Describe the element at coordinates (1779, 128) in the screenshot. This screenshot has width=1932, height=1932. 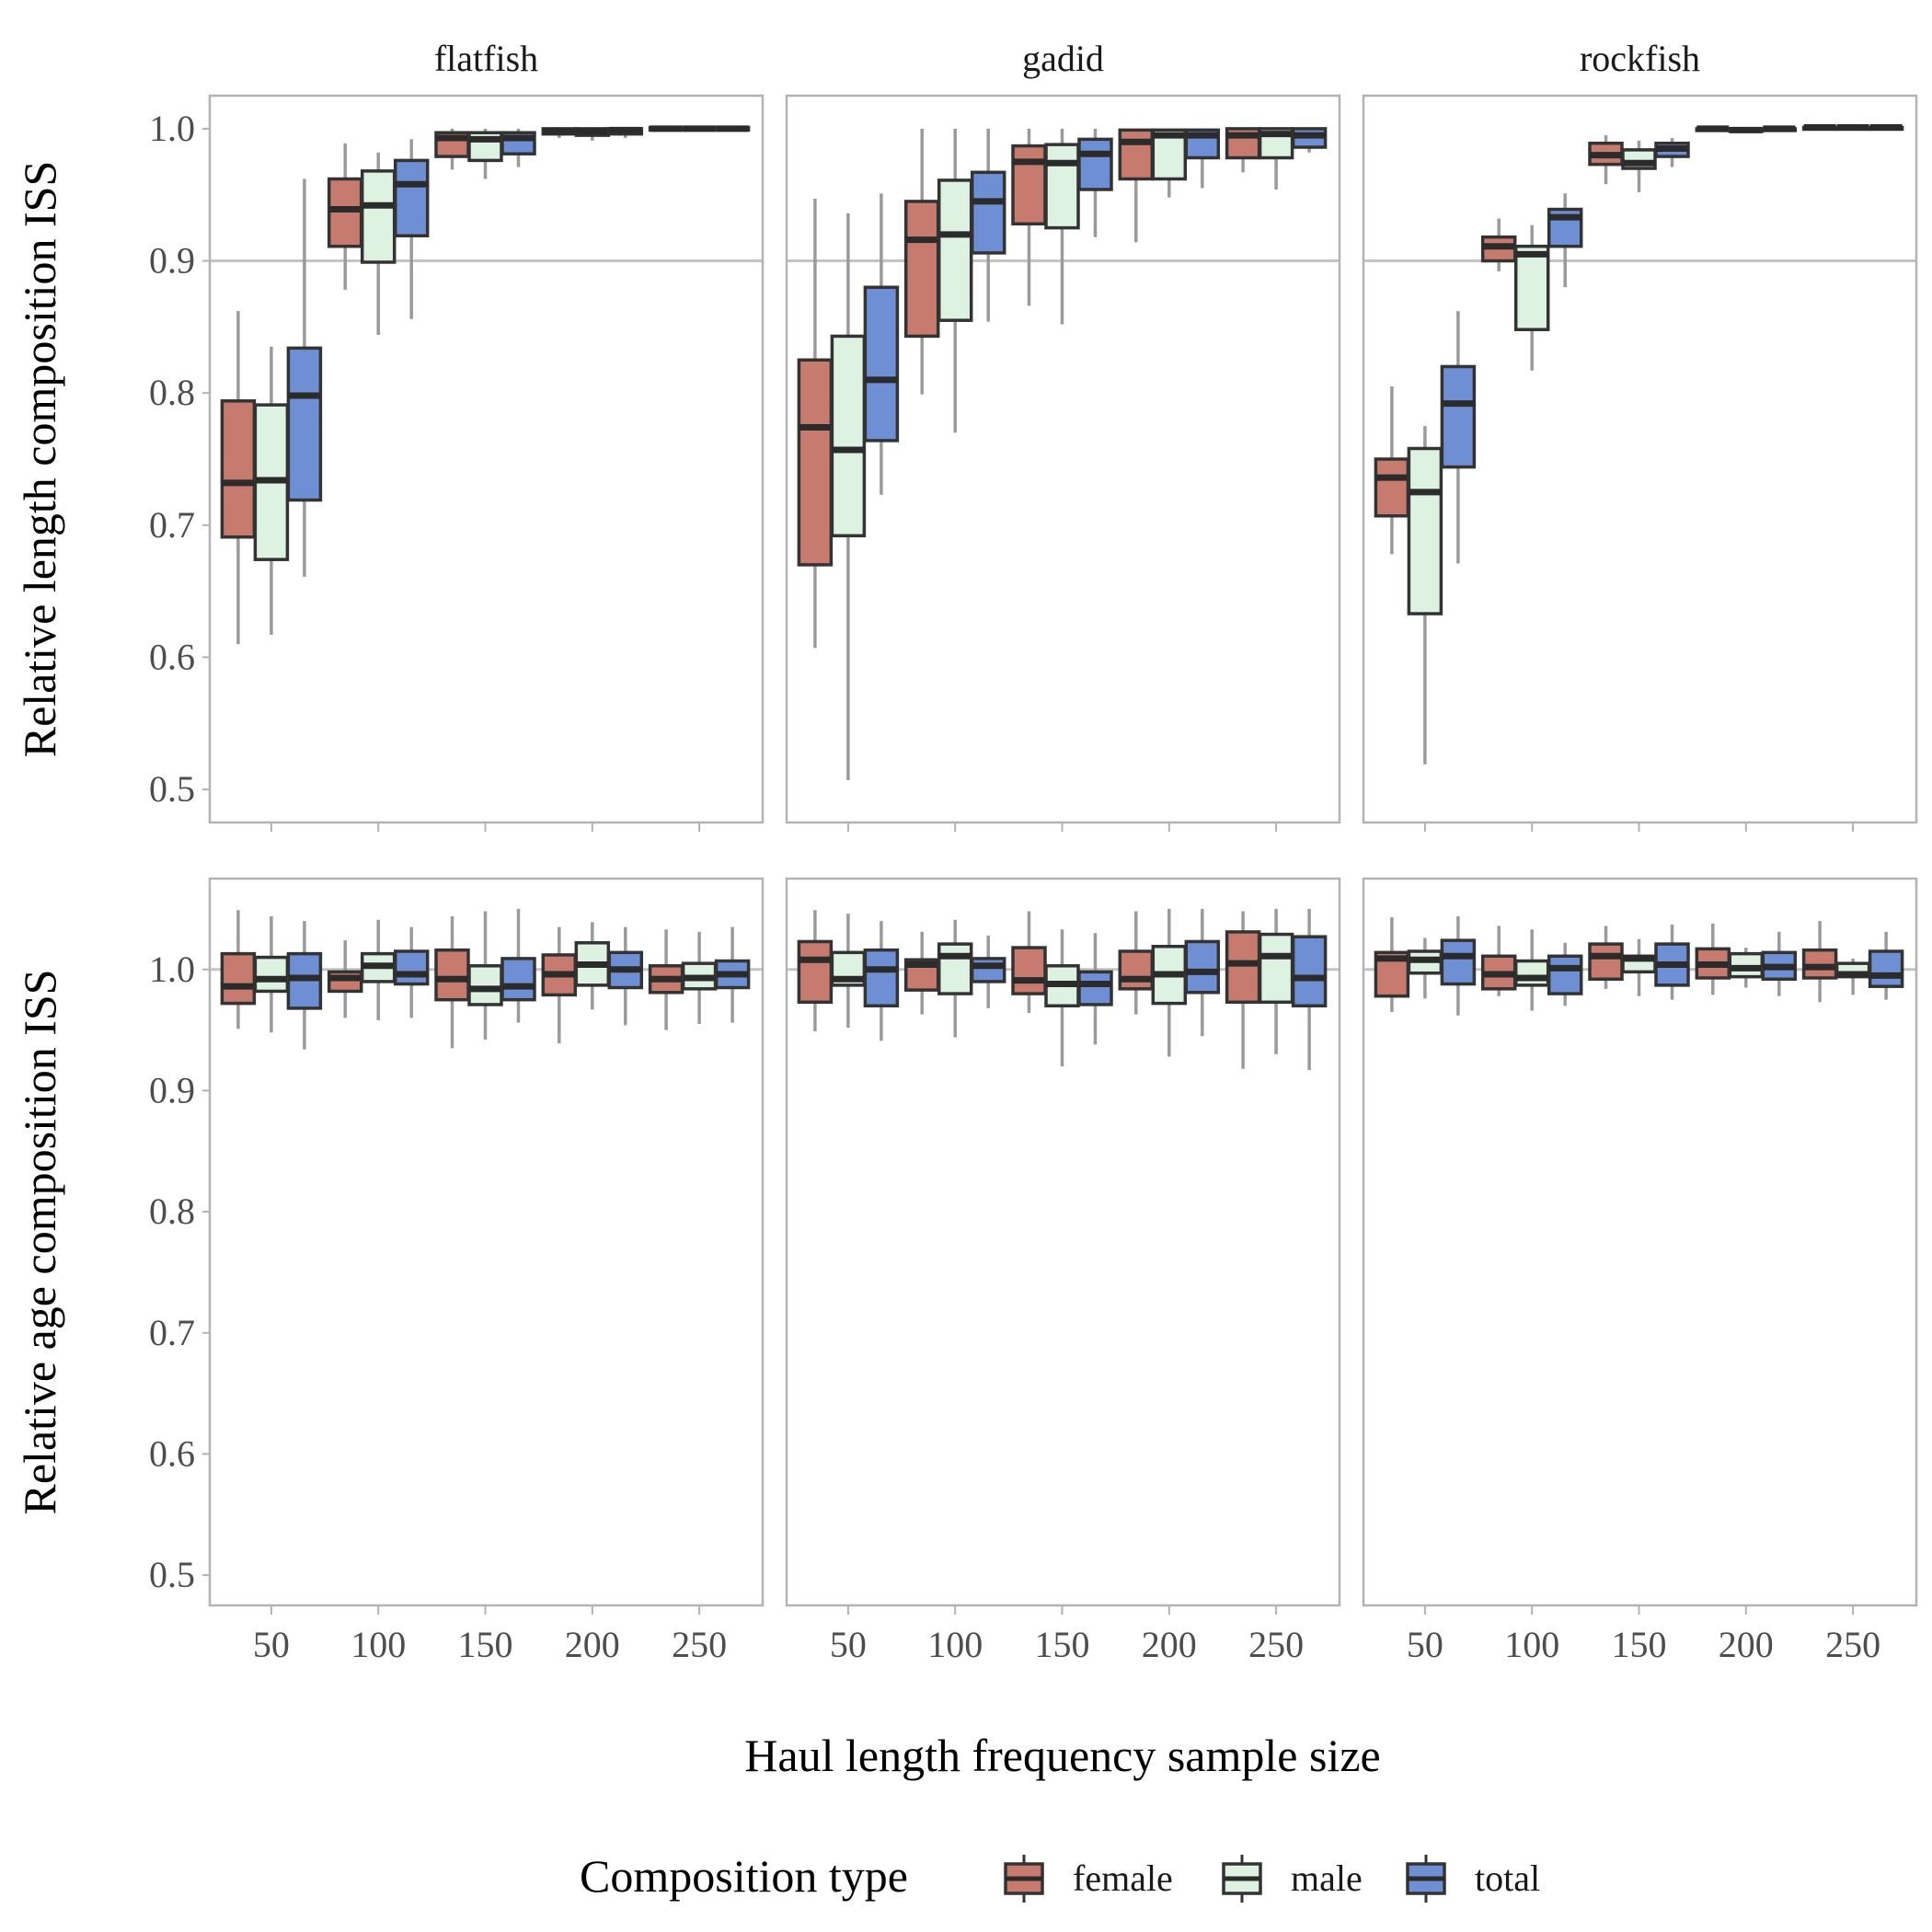
I see `box-rockfish-200-total` at that location.